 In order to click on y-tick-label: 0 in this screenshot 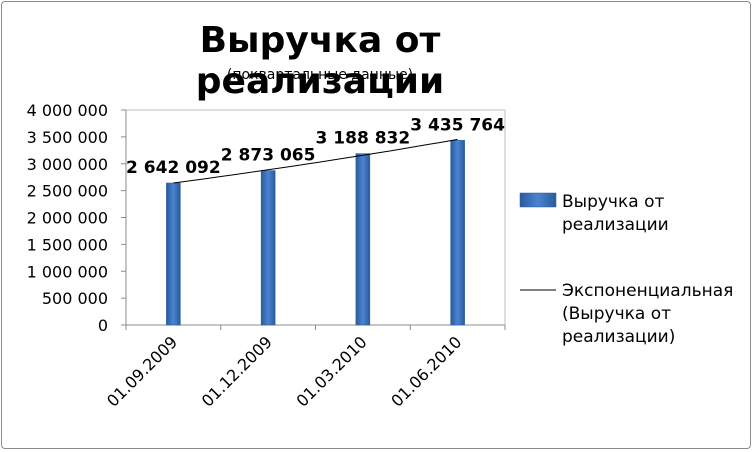, I will do `click(103, 325)`.